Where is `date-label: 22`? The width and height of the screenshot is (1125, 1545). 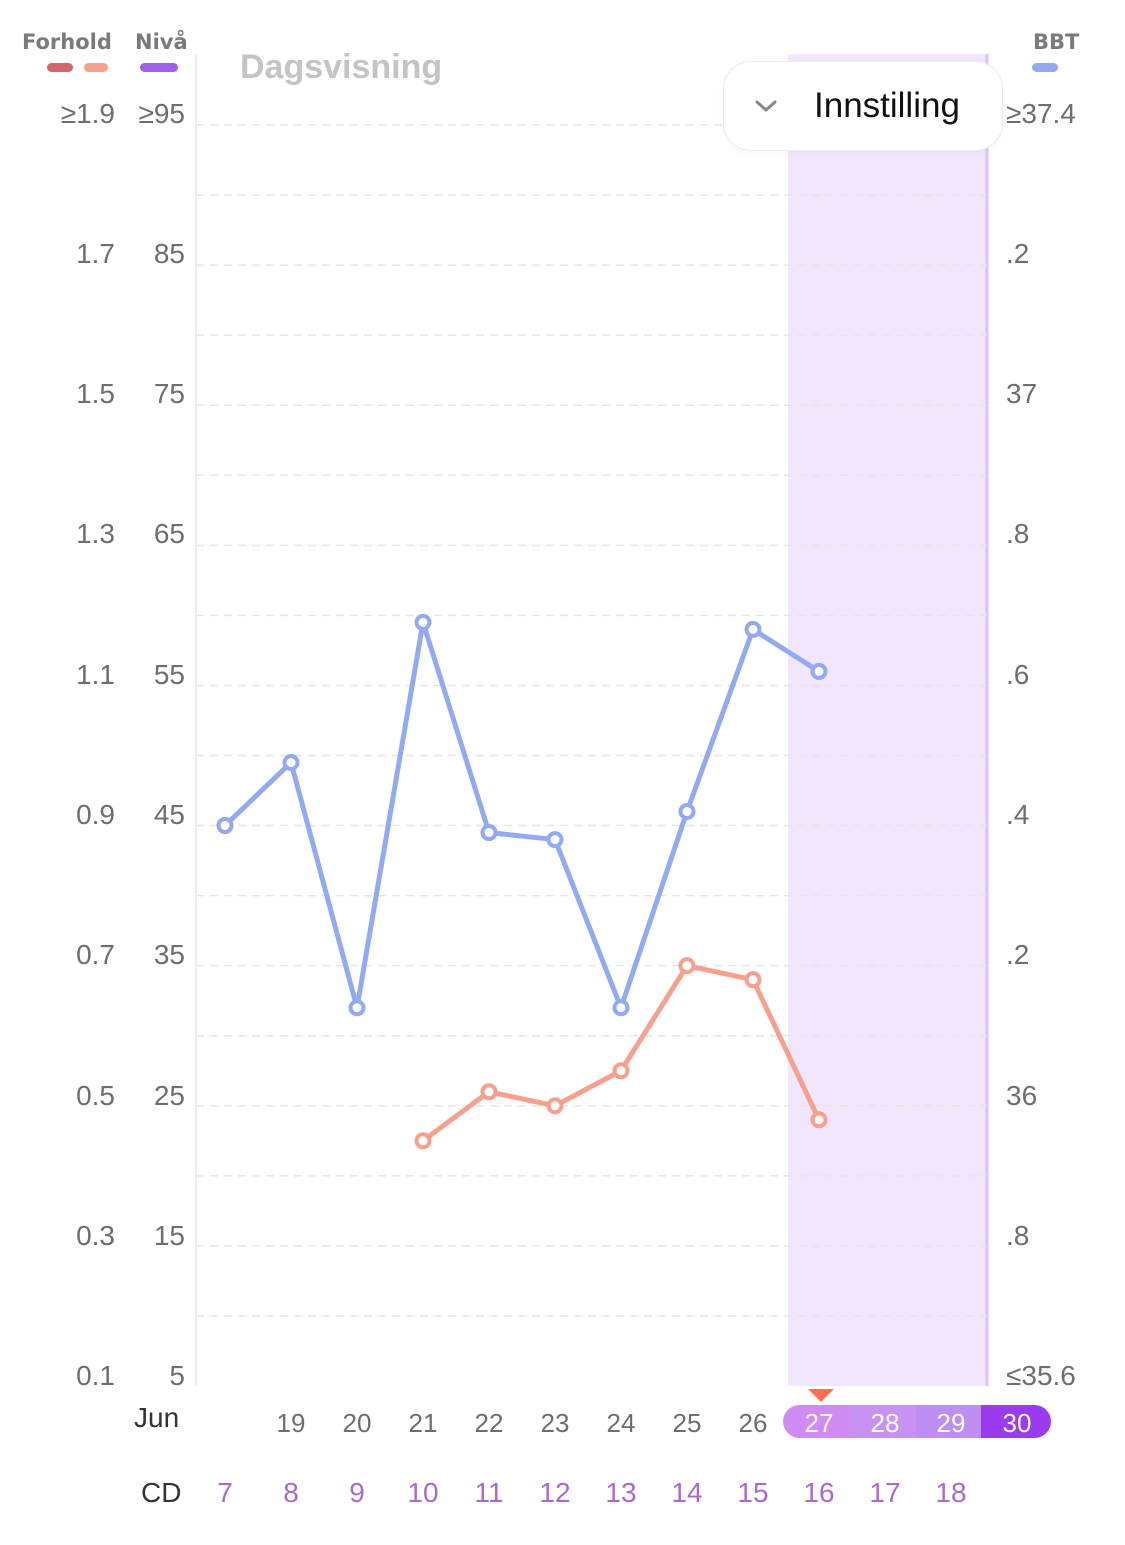 date-label: 22 is located at coordinates (489, 1423).